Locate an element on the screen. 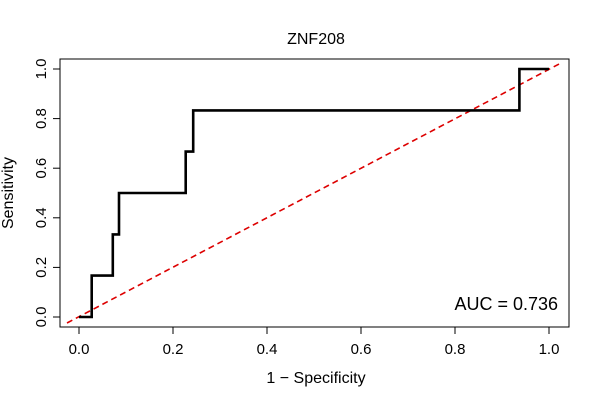 The image size is (600, 400). x-tick-label: 0.6 is located at coordinates (361, 349).